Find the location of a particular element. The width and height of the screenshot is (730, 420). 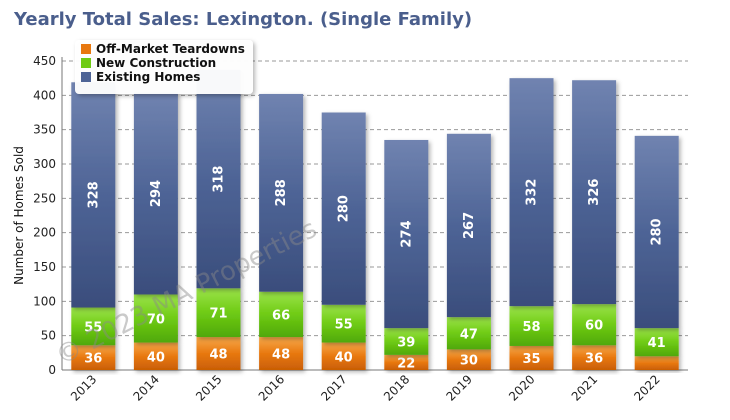

bar-off-market-teardowns-2019 is located at coordinates (468, 359).